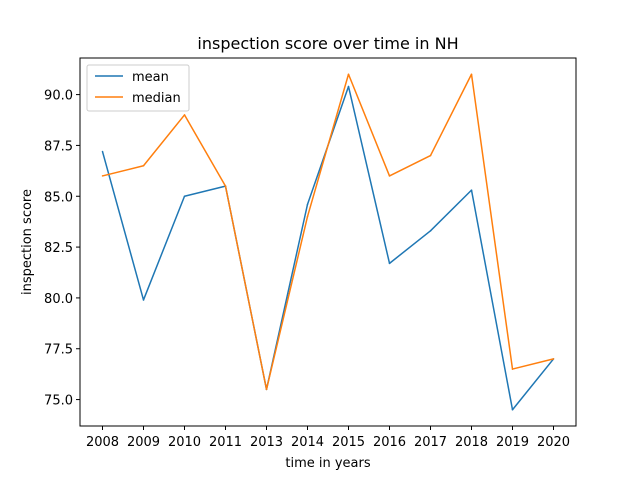 This screenshot has width=640, height=480. What do you see at coordinates (143, 442) in the screenshot?
I see `x-tick-label-2009: 2009` at bounding box center [143, 442].